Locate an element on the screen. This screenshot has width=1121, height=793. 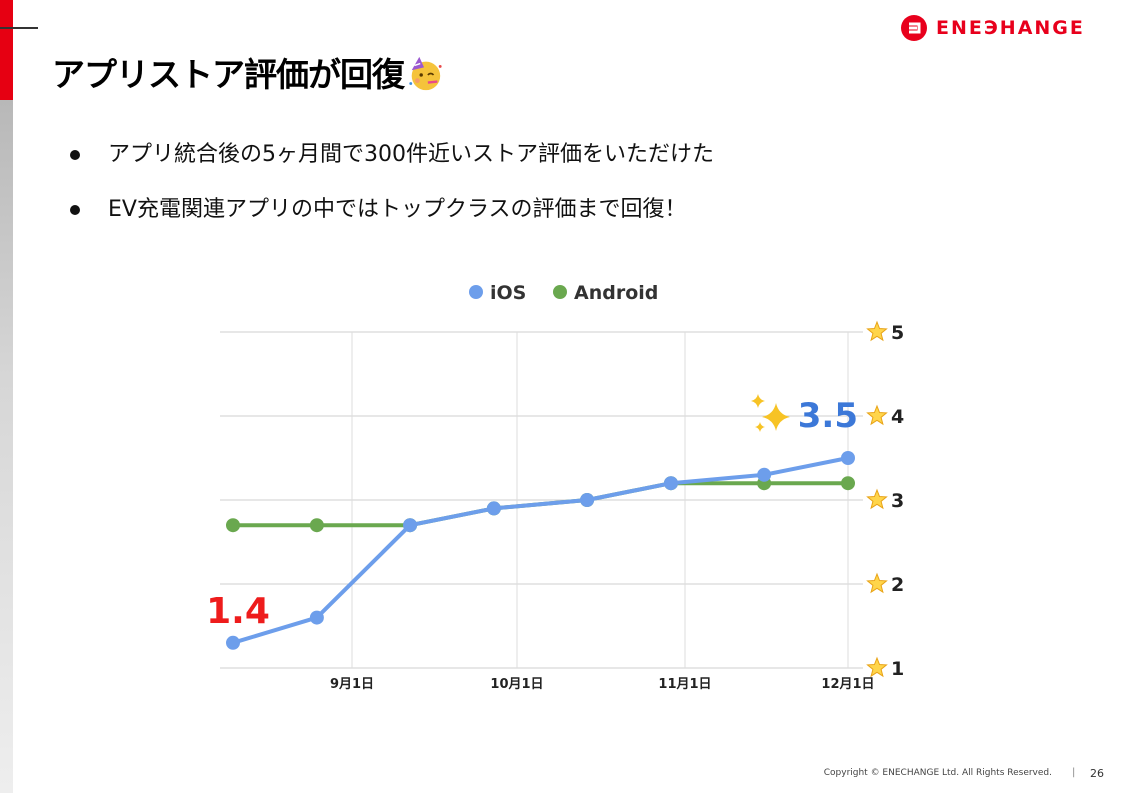
page-number: 26 is located at coordinates (1097, 773).